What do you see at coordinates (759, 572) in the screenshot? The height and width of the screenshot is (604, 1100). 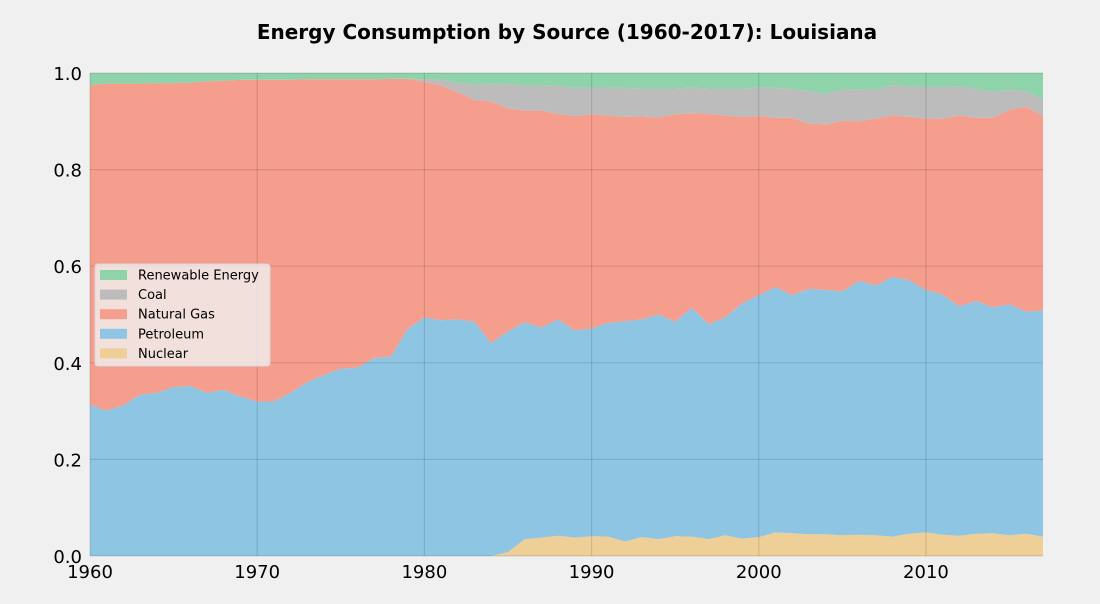 I see `x-tick-label: 2000` at bounding box center [759, 572].